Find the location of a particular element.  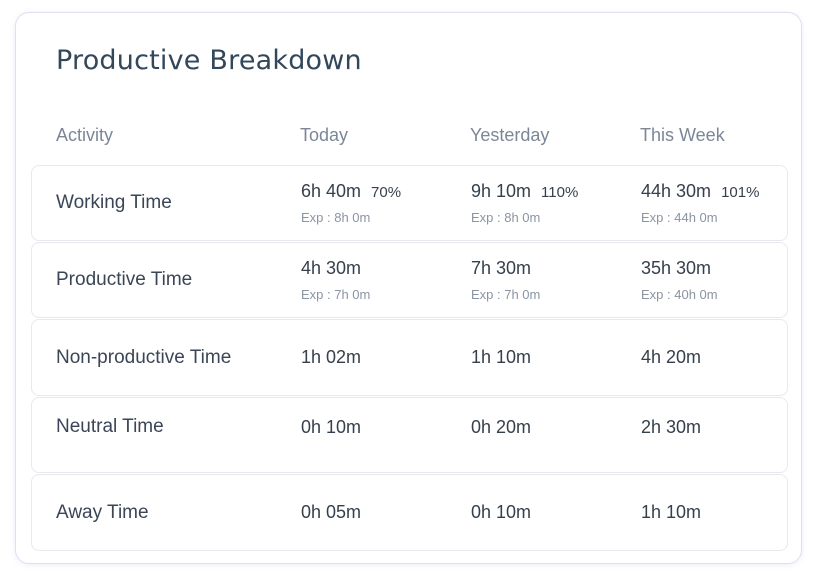

cell-this-week: 2h 30m is located at coordinates (671, 435).